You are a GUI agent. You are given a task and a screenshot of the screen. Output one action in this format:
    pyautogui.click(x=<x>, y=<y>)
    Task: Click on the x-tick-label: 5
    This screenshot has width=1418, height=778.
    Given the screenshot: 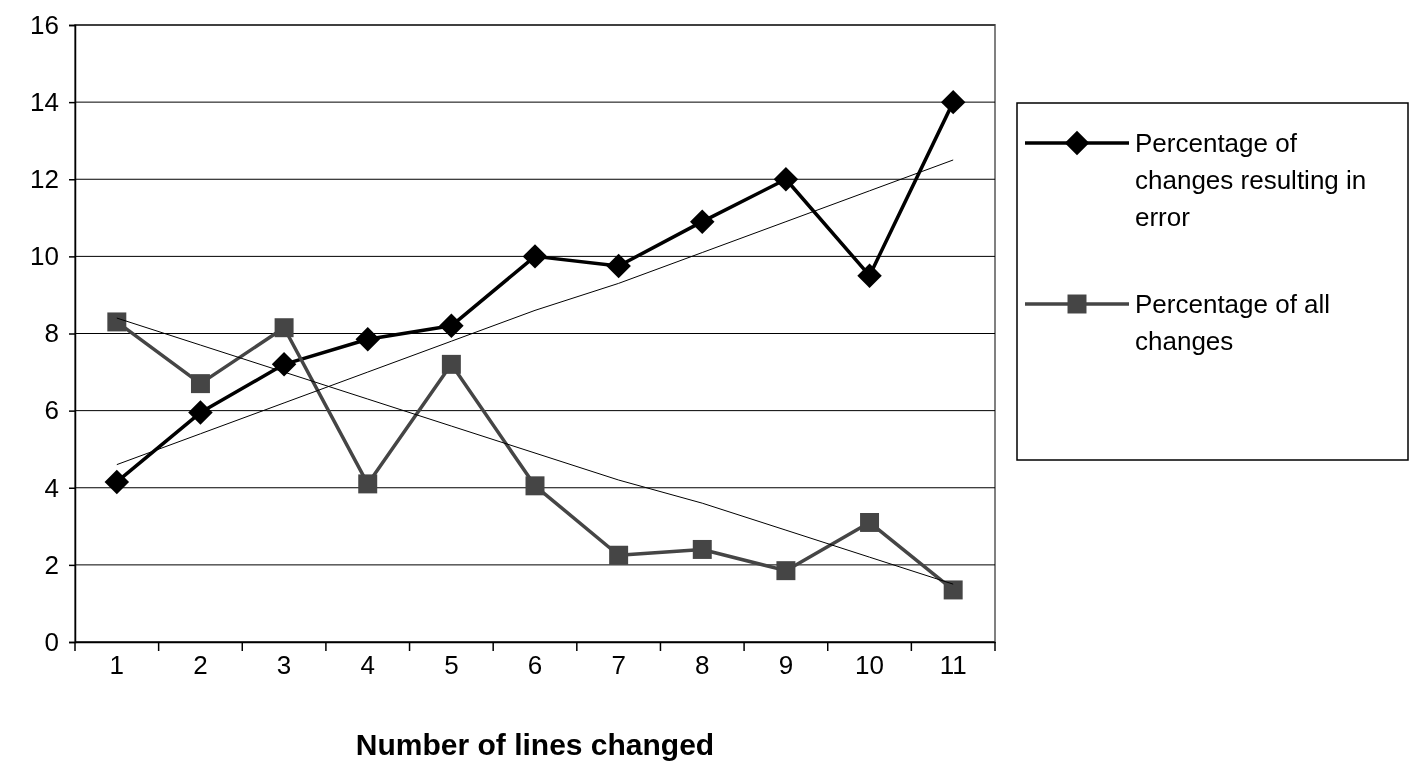 What is the action you would take?
    pyautogui.click(x=451, y=665)
    